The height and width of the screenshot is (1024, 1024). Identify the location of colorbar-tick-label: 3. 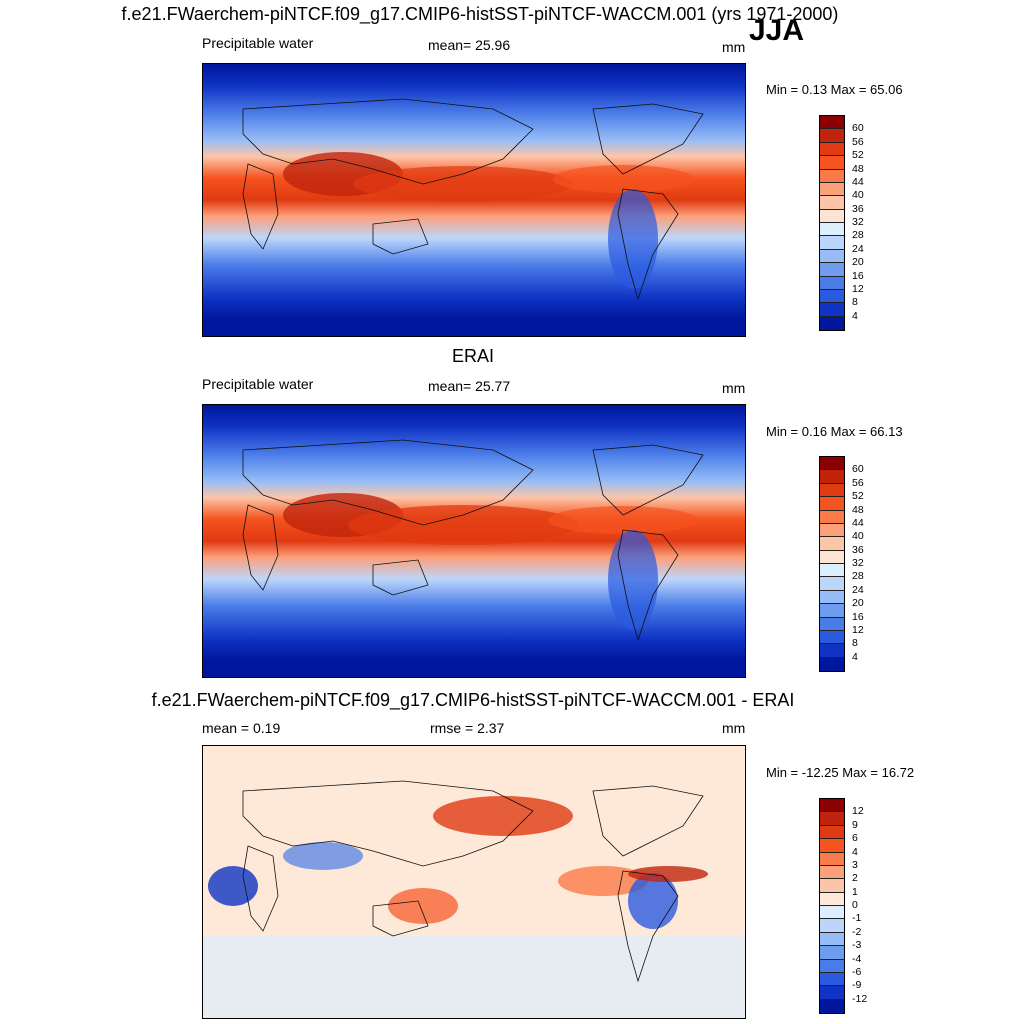
(855, 864).